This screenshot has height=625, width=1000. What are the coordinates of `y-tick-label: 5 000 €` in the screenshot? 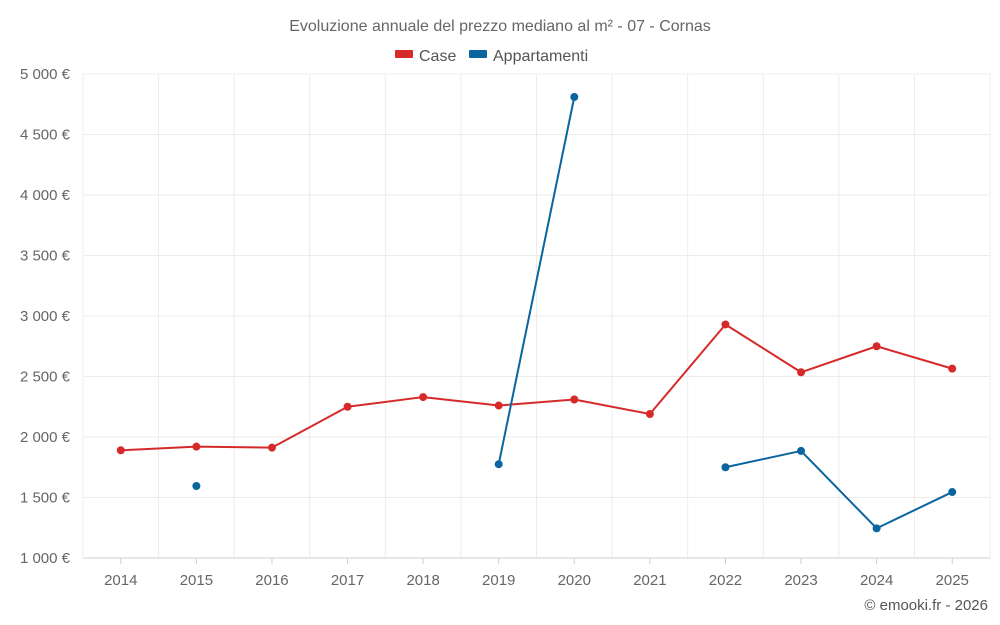 It's located at (45, 74).